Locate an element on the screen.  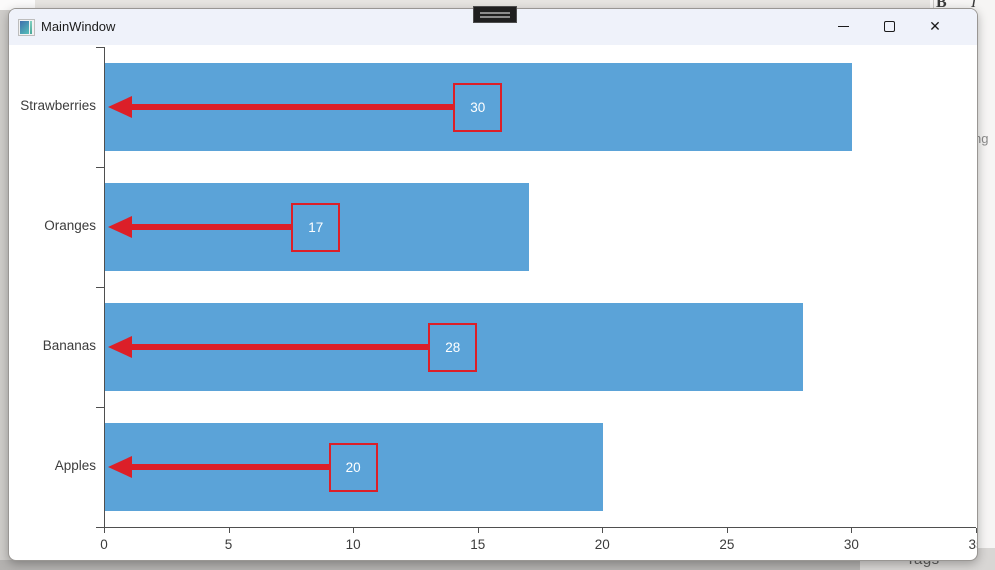
minimize-button is located at coordinates (843, 26).